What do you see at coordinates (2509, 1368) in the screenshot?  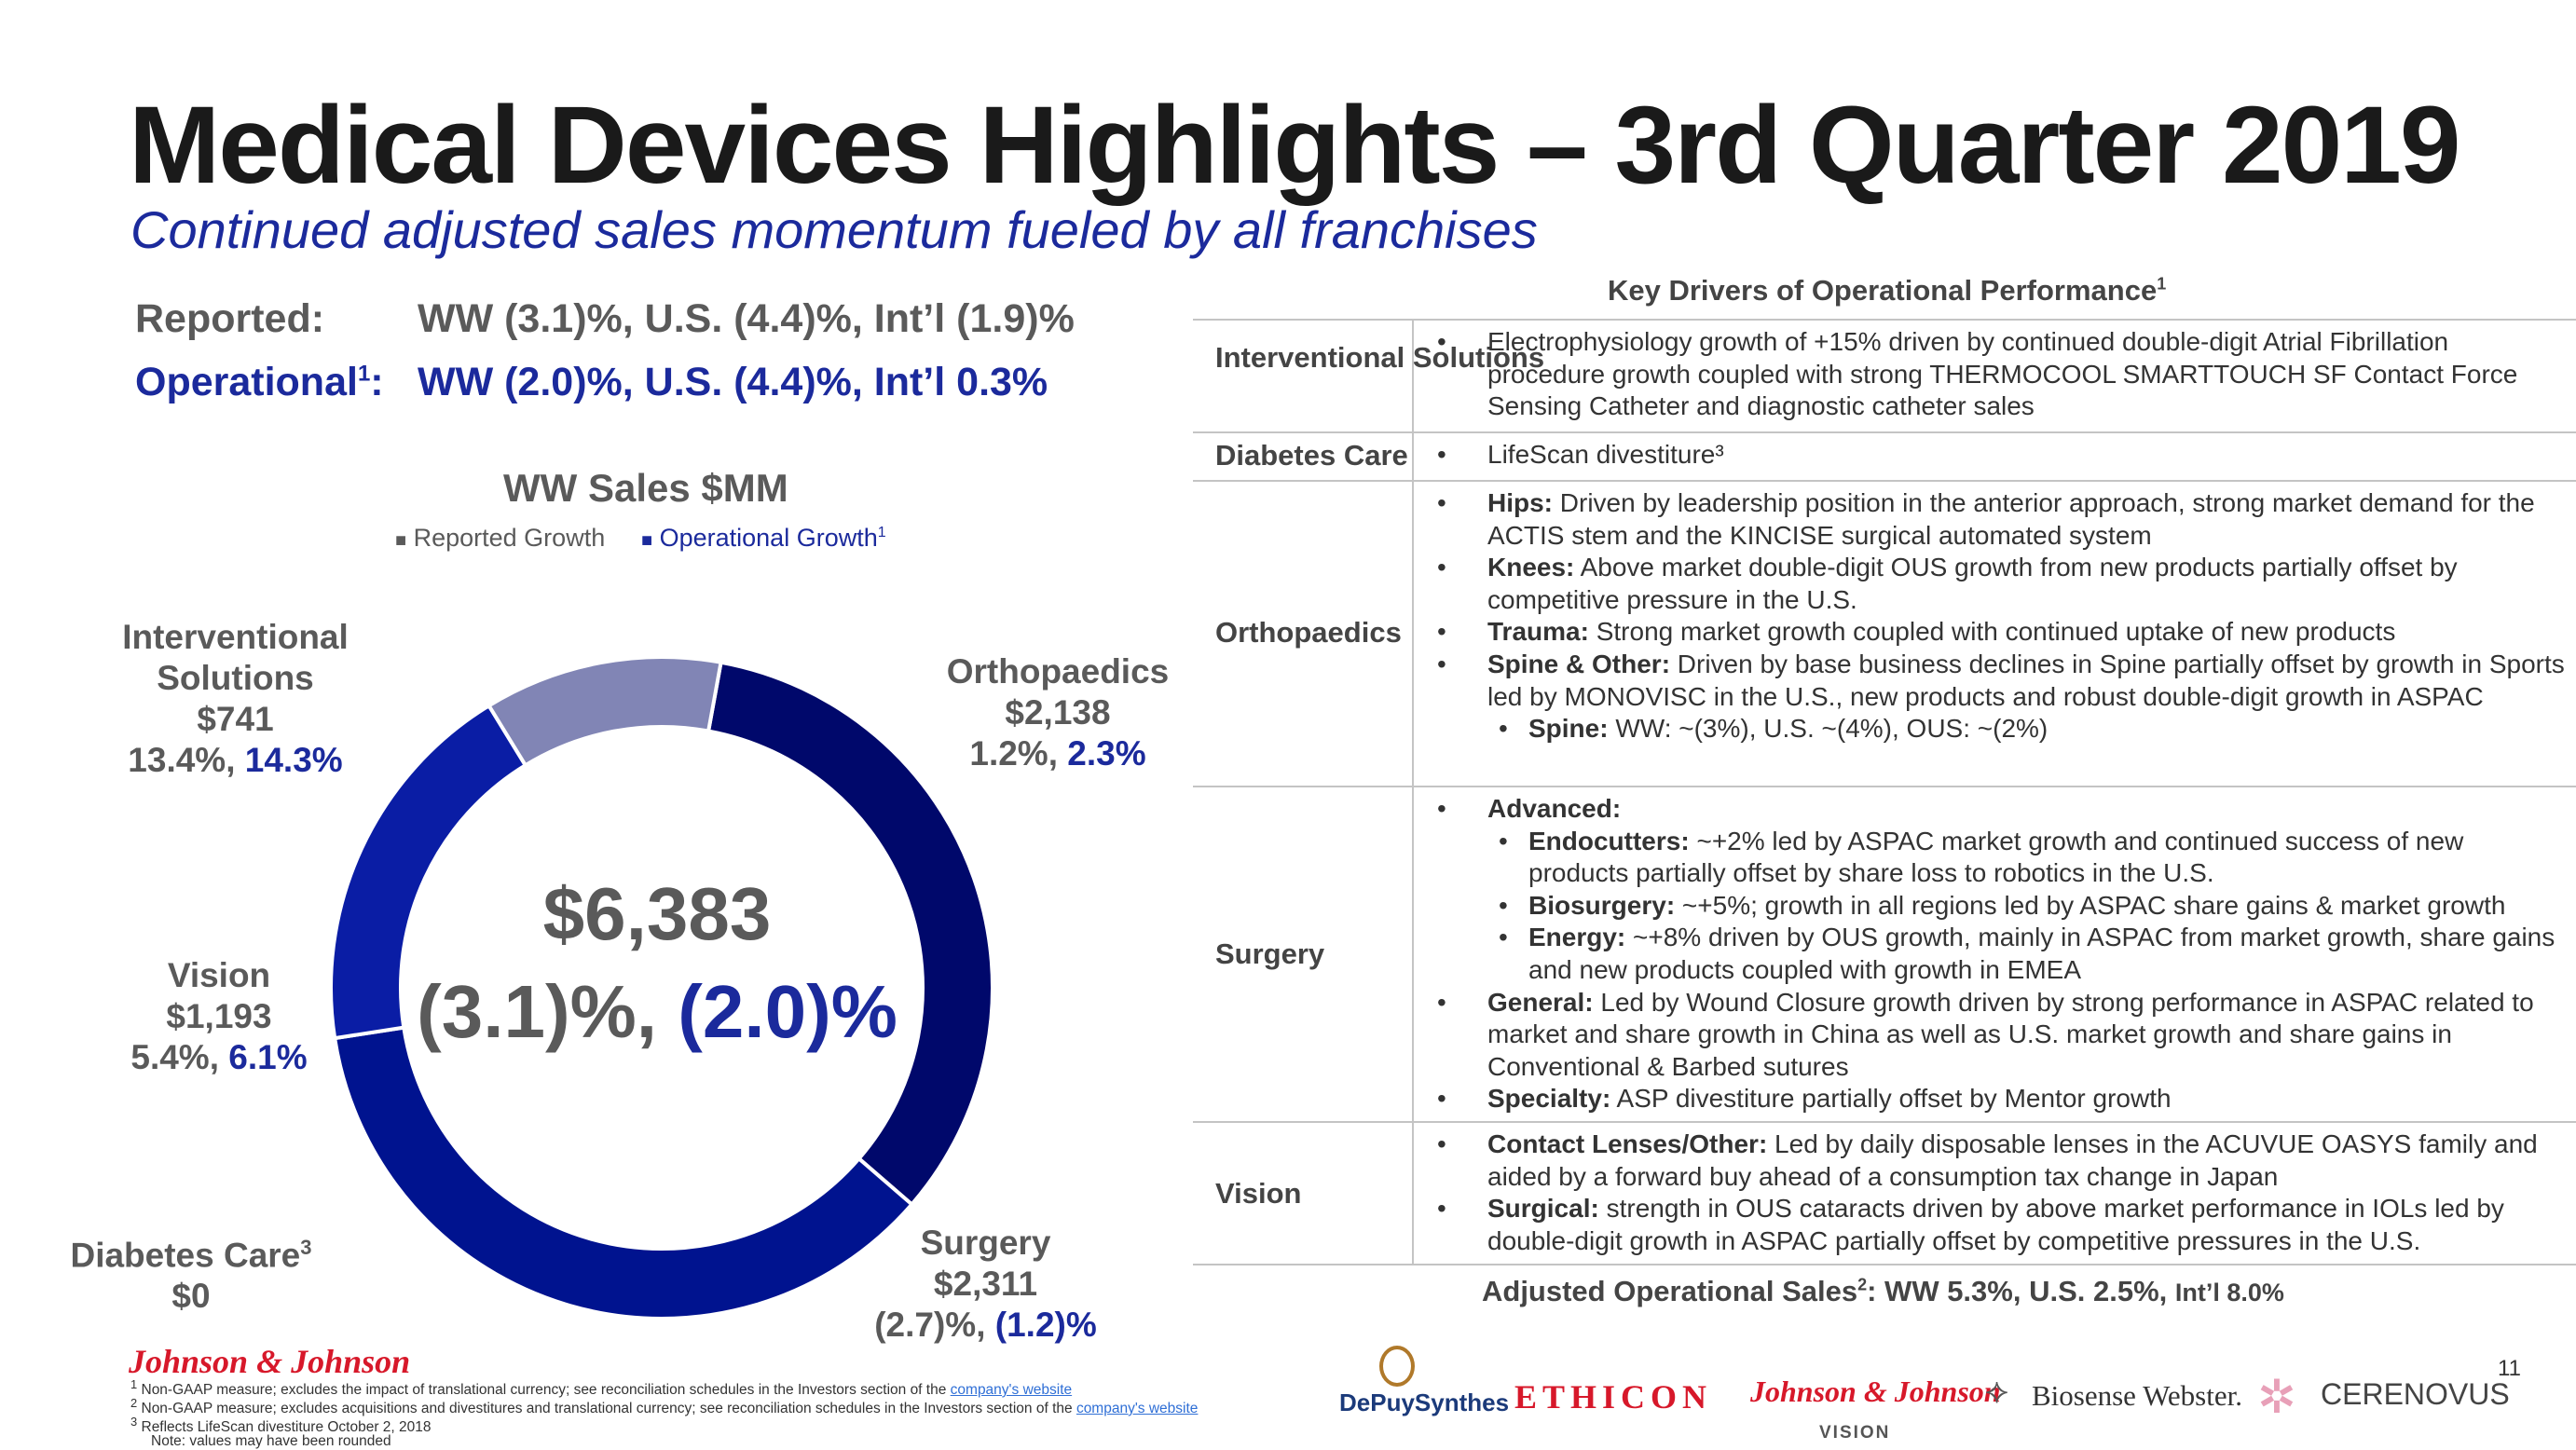 I see `page-number: 11` at bounding box center [2509, 1368].